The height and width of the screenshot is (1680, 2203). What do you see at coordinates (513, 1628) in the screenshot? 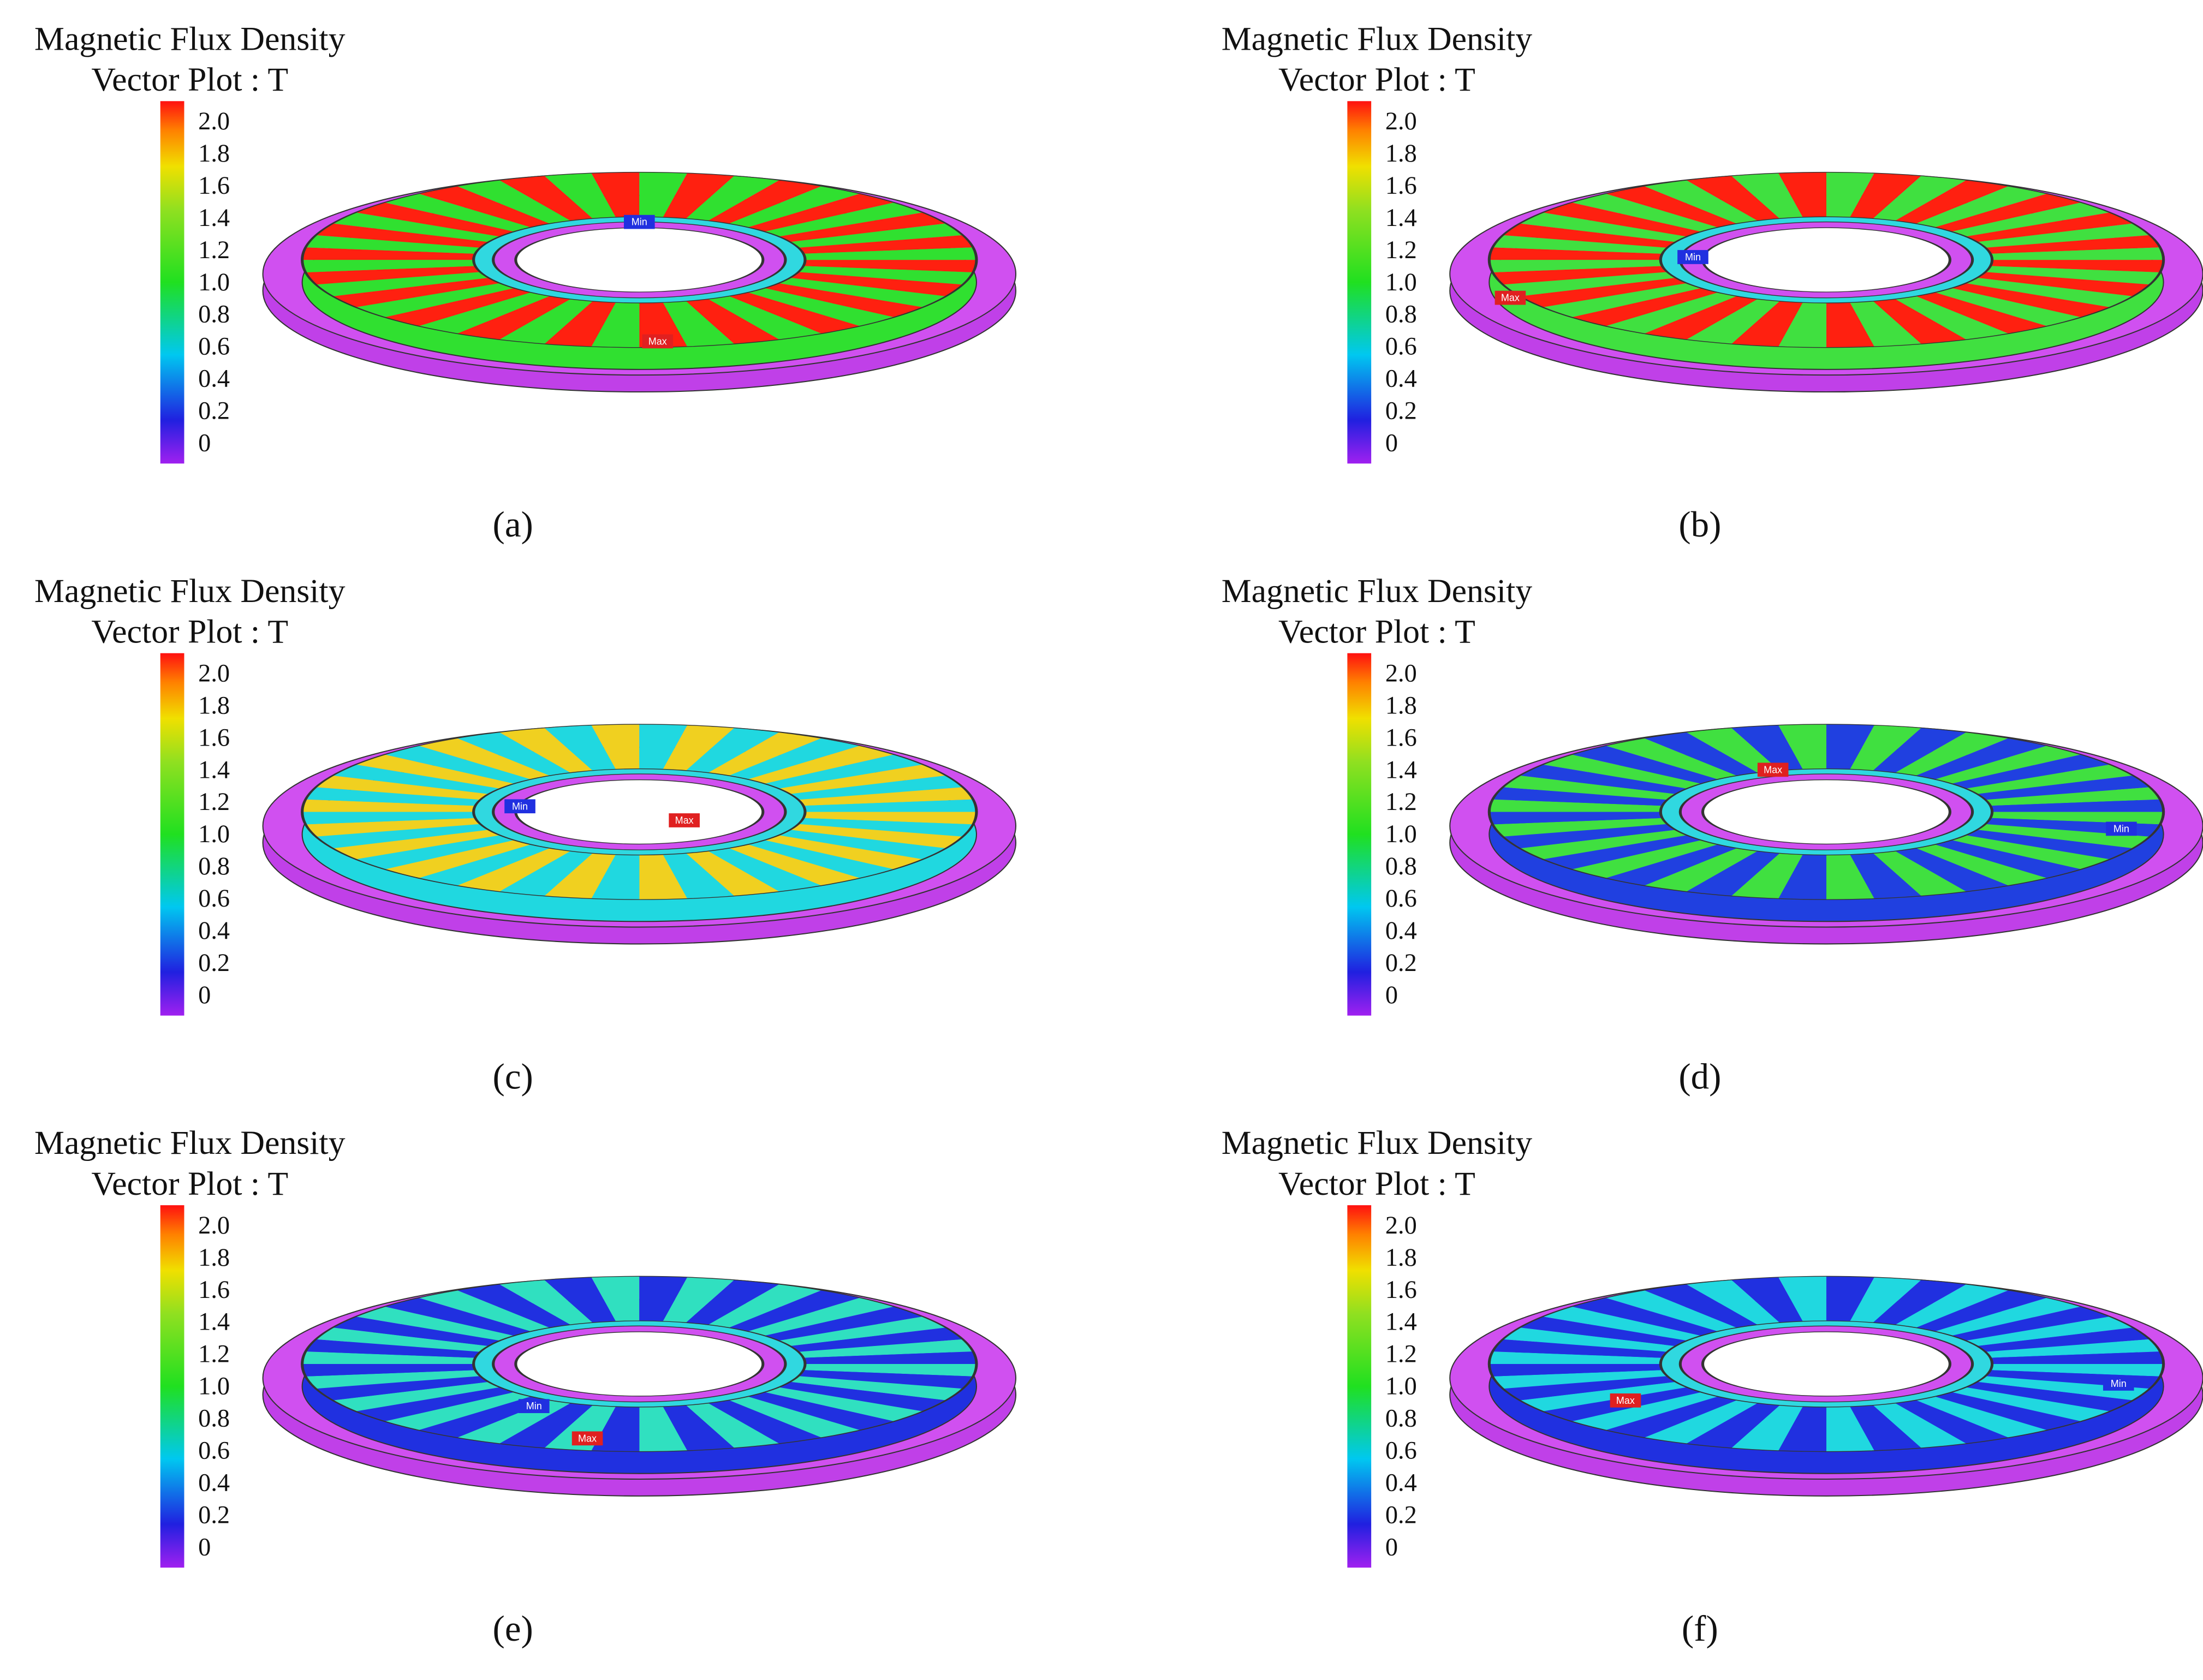
I see `panel-label: (e)` at bounding box center [513, 1628].